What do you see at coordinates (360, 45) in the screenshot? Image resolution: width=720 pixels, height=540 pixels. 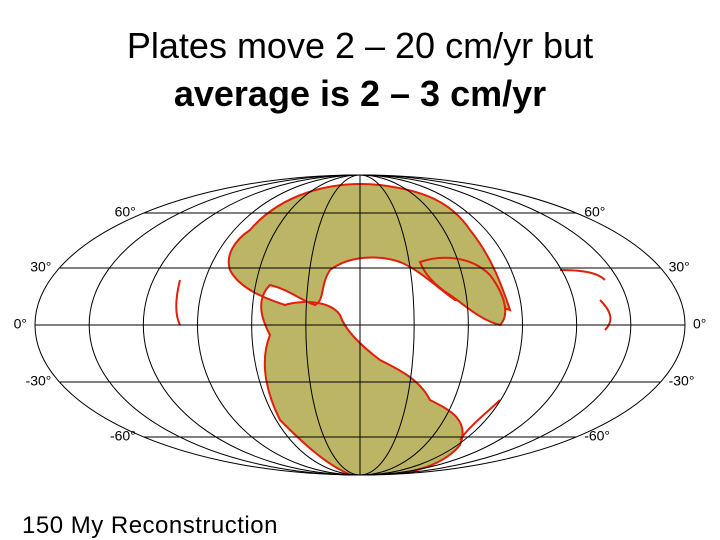 I see `title-line: Plates move 2 – 20 cm/yr but` at bounding box center [360, 45].